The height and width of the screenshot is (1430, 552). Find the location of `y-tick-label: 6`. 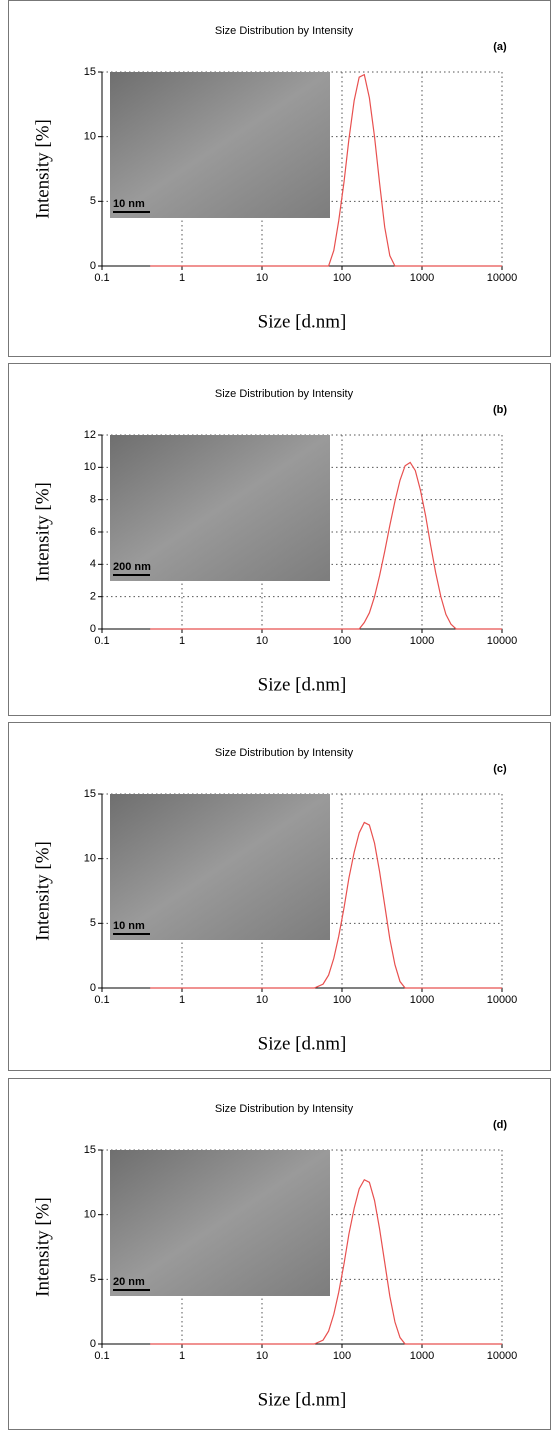

y-tick-label: 6 is located at coordinates (93, 532).